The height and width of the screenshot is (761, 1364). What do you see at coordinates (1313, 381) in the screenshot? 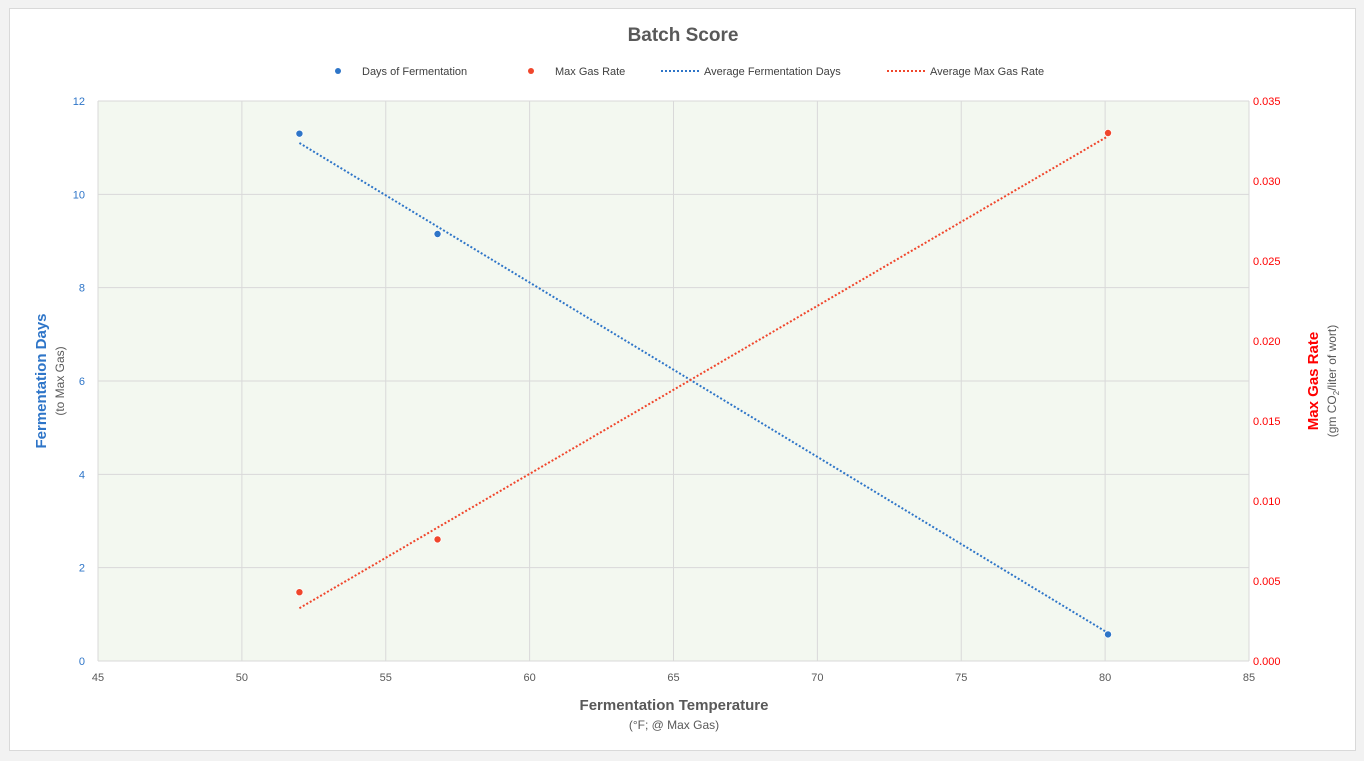
I see `y-axis-right-title: Max Gas Rate` at bounding box center [1313, 381].